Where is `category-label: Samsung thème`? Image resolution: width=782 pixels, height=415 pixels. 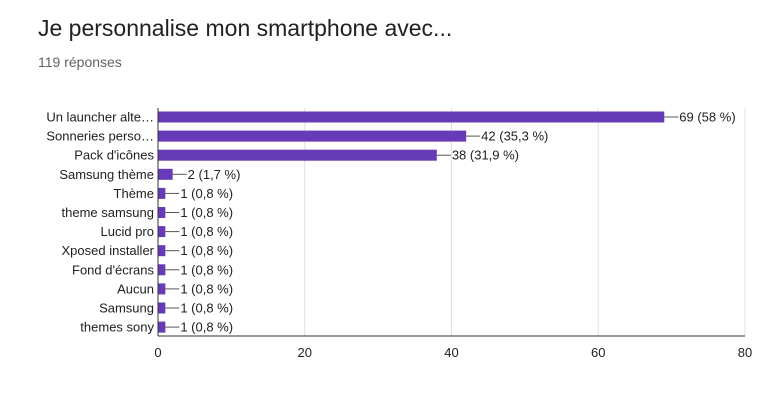
category-label: Samsung thème is located at coordinates (106, 174).